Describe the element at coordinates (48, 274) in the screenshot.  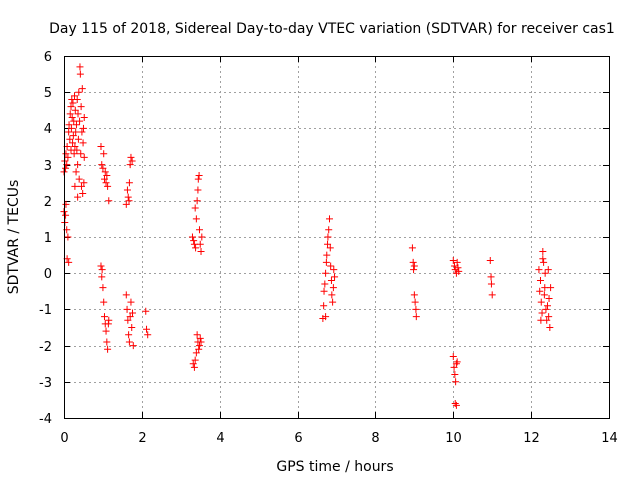
I see `y-tick-label: 0` at that location.